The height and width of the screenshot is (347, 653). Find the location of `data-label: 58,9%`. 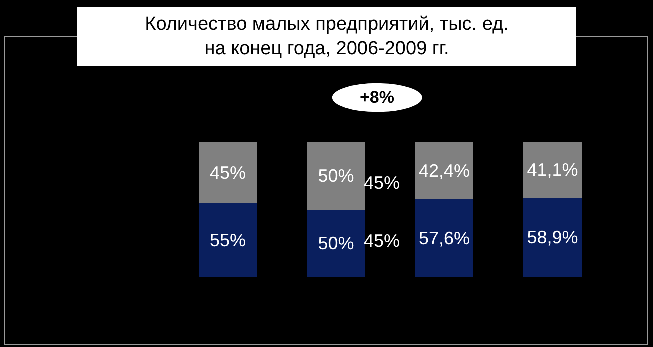

data-label: 58,9% is located at coordinates (552, 238).